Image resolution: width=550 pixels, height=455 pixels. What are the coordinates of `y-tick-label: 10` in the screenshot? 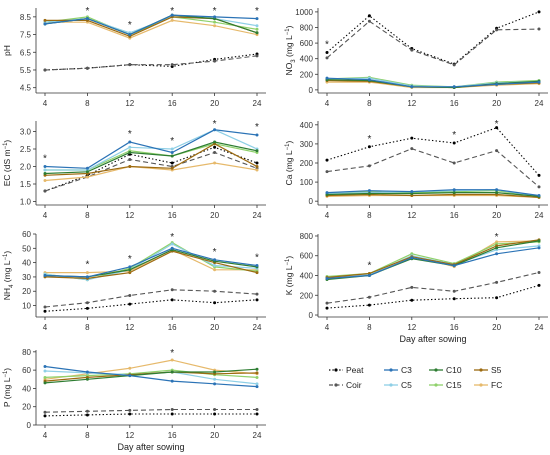 It's located at (26, 306).